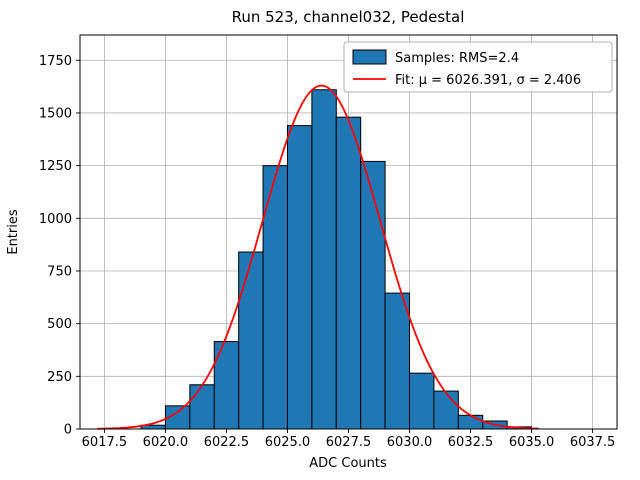 The image size is (640, 480). I want to click on y-tick-label: 0, so click(68, 430).